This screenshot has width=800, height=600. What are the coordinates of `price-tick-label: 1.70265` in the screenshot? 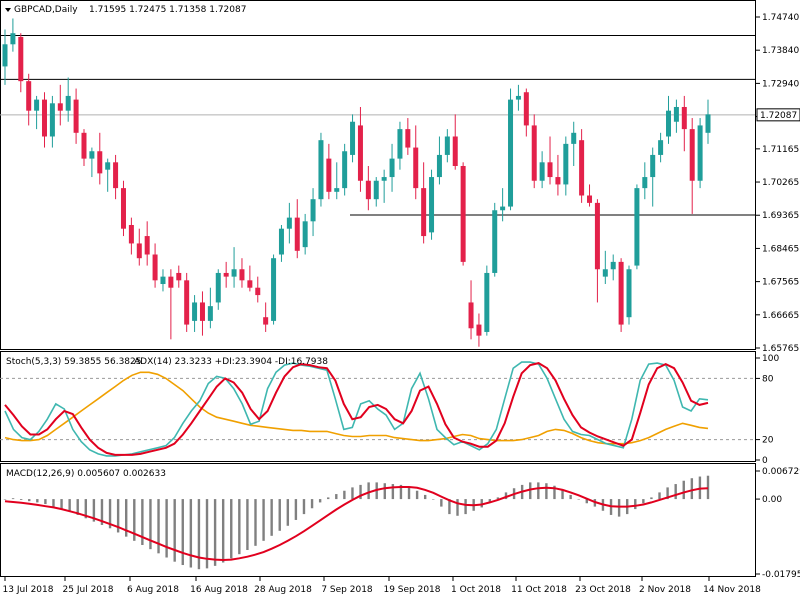 It's located at (780, 183).